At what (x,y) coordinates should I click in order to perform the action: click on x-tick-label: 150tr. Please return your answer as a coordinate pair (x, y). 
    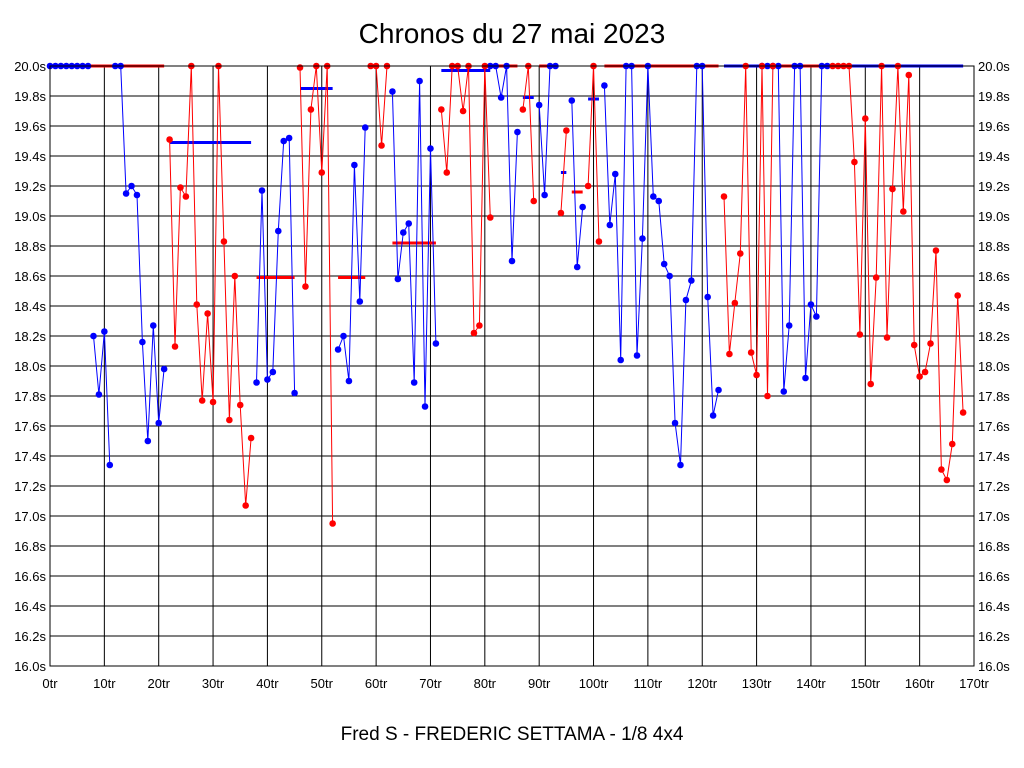
    Looking at the image, I should click on (865, 683).